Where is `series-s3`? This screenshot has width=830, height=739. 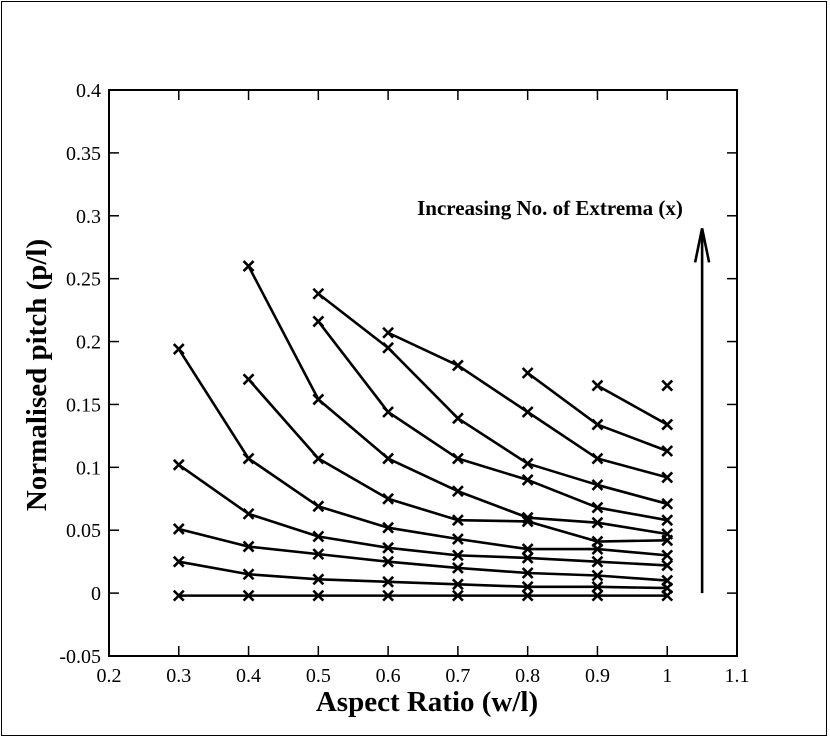 series-s3 is located at coordinates (423, 555).